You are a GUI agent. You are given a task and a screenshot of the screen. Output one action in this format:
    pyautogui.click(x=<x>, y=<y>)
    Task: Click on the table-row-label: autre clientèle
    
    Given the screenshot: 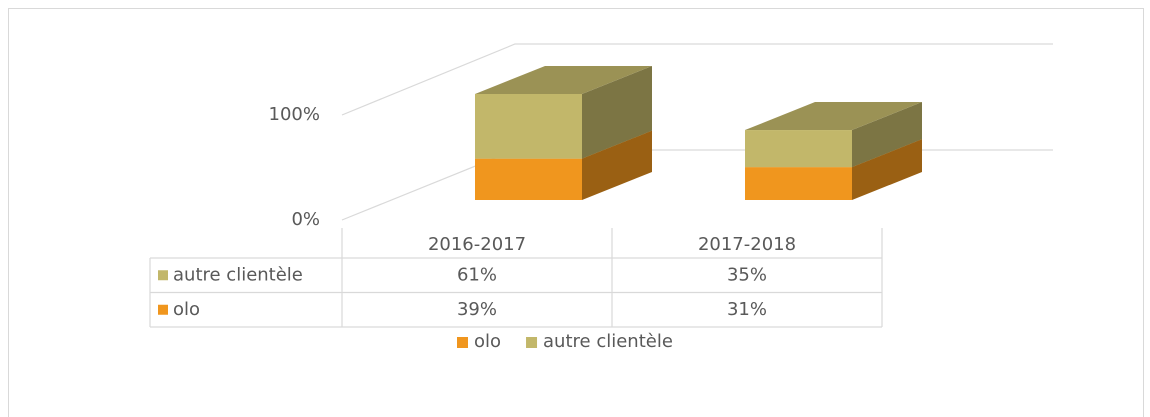 What is the action you would take?
    pyautogui.click(x=238, y=274)
    